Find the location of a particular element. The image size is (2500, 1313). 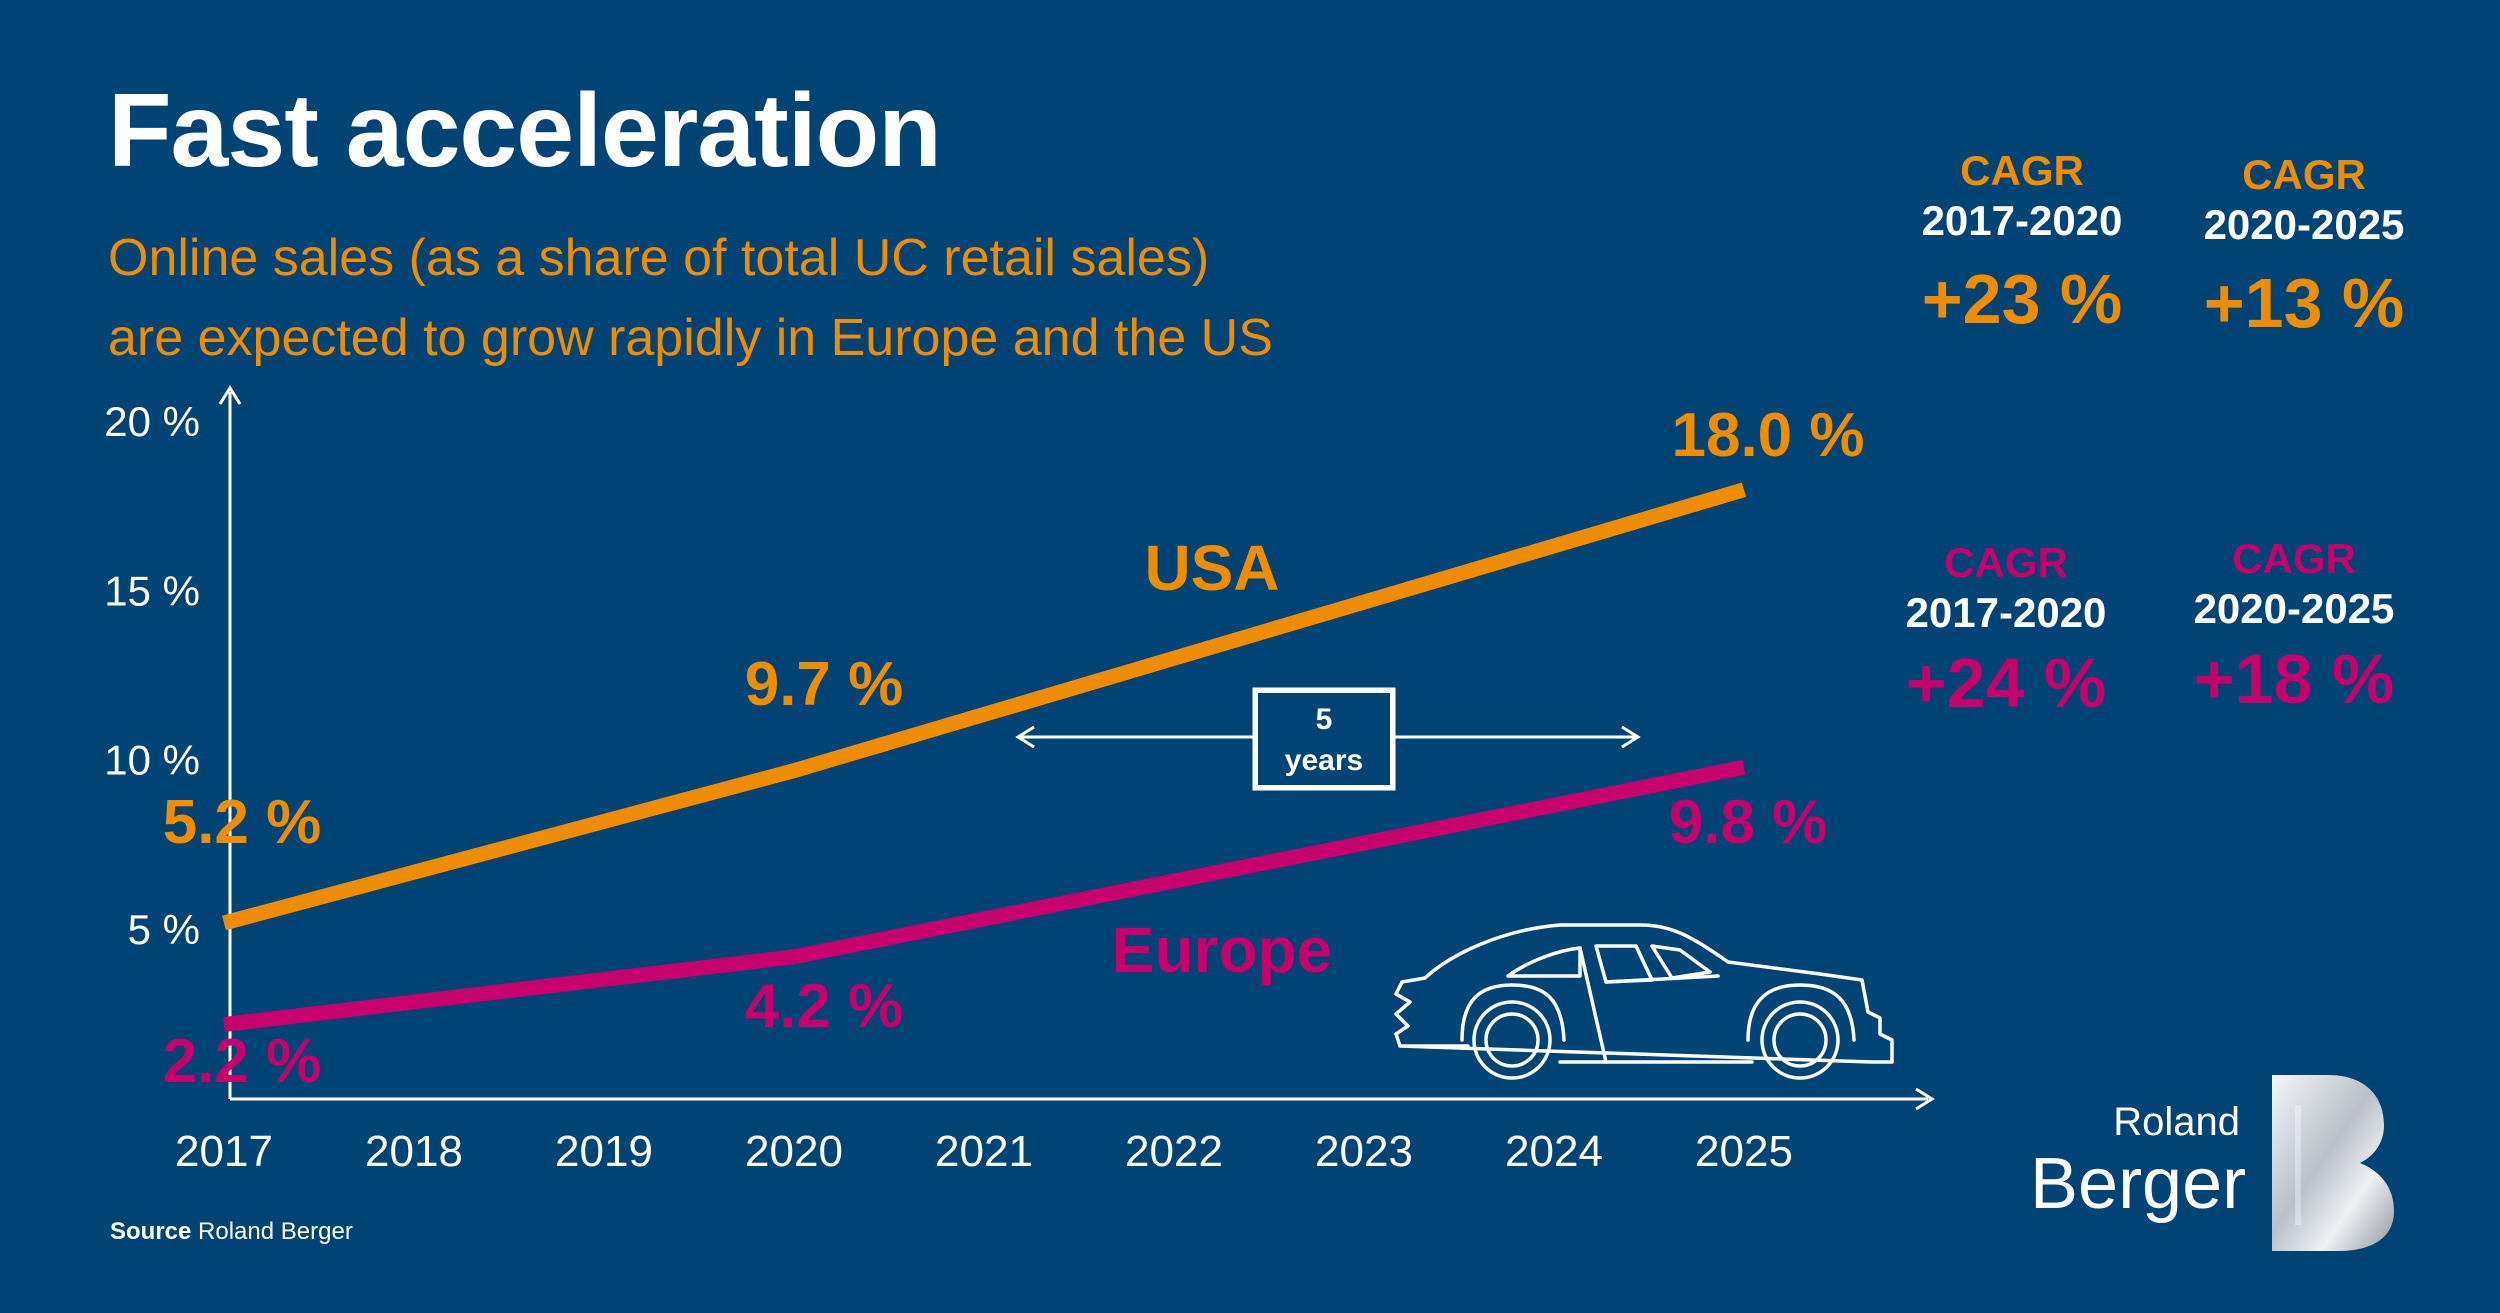

cagr-europe-2020-2025: CAGR 2020-2025 +18 % is located at coordinates (2294, 629).